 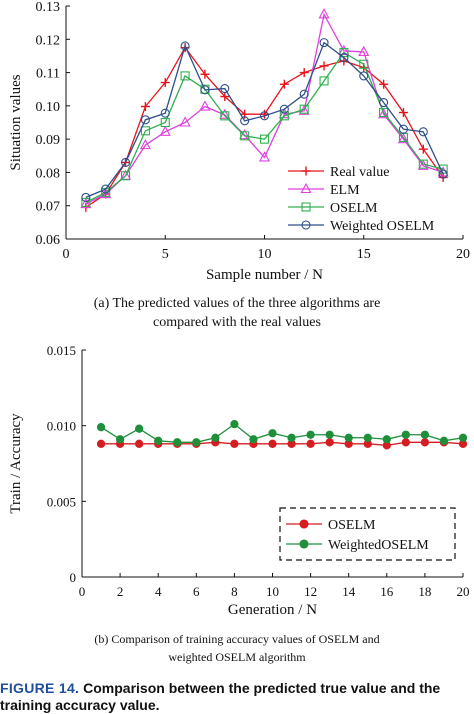 What do you see at coordinates (61, 501) in the screenshot?
I see `y-tick-label: 0.005` at bounding box center [61, 501].